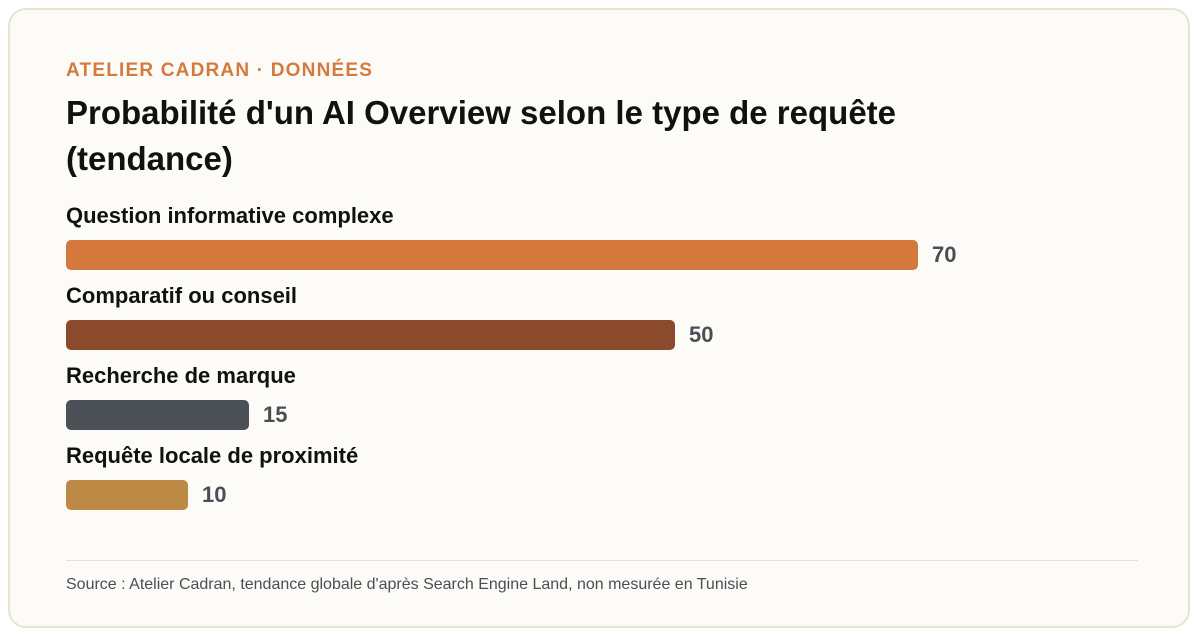 This screenshot has height=638, width=1200. Describe the element at coordinates (602, 560) in the screenshot. I see `footer-divider` at that location.